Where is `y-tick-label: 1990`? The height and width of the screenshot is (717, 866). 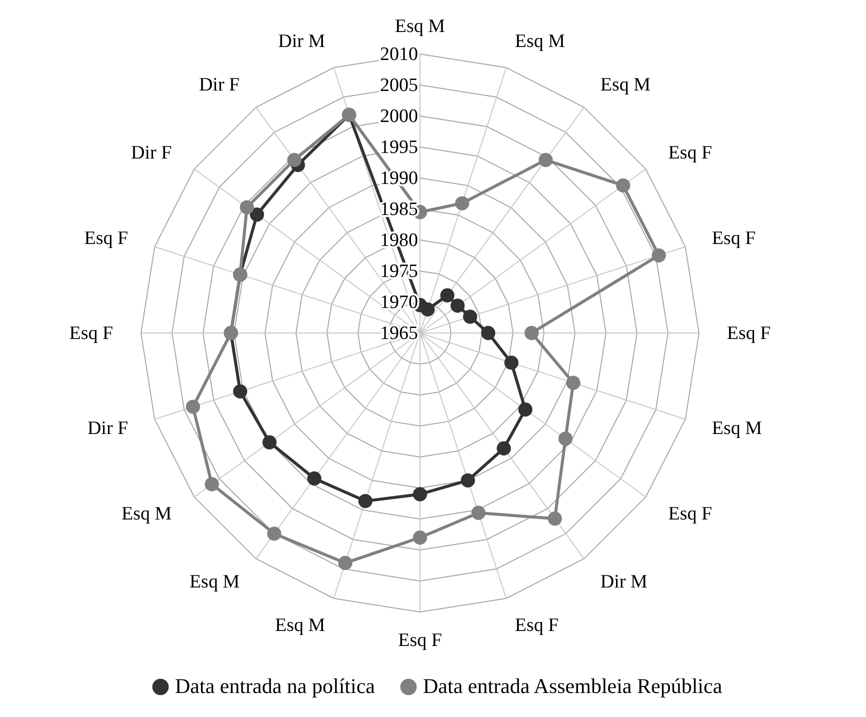
y-tick-label: 1990 is located at coordinates (399, 178).